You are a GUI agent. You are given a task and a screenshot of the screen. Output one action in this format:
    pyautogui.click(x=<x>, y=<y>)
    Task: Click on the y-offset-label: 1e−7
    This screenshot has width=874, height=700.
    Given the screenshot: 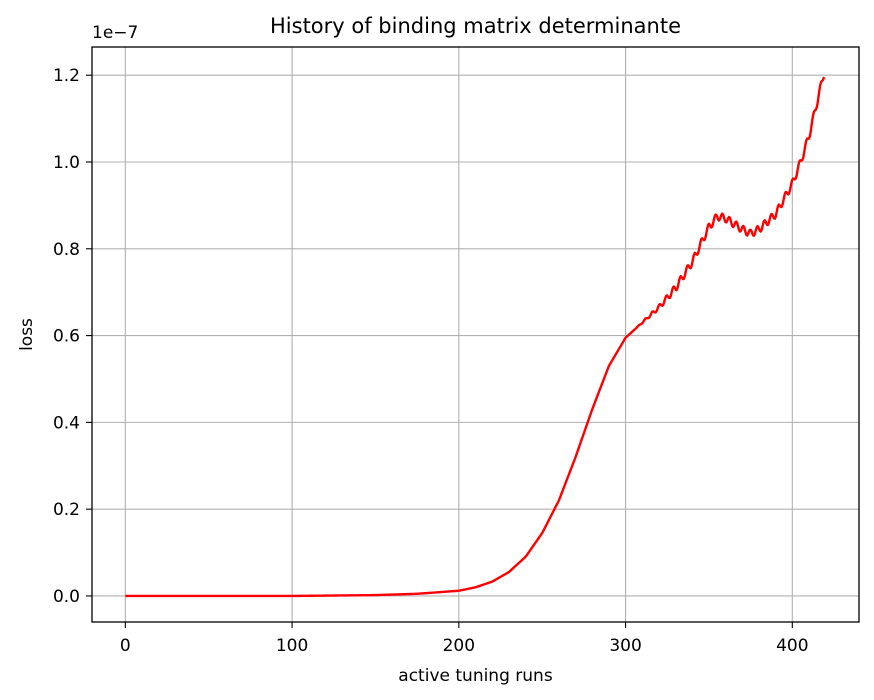 What is the action you would take?
    pyautogui.click(x=115, y=33)
    